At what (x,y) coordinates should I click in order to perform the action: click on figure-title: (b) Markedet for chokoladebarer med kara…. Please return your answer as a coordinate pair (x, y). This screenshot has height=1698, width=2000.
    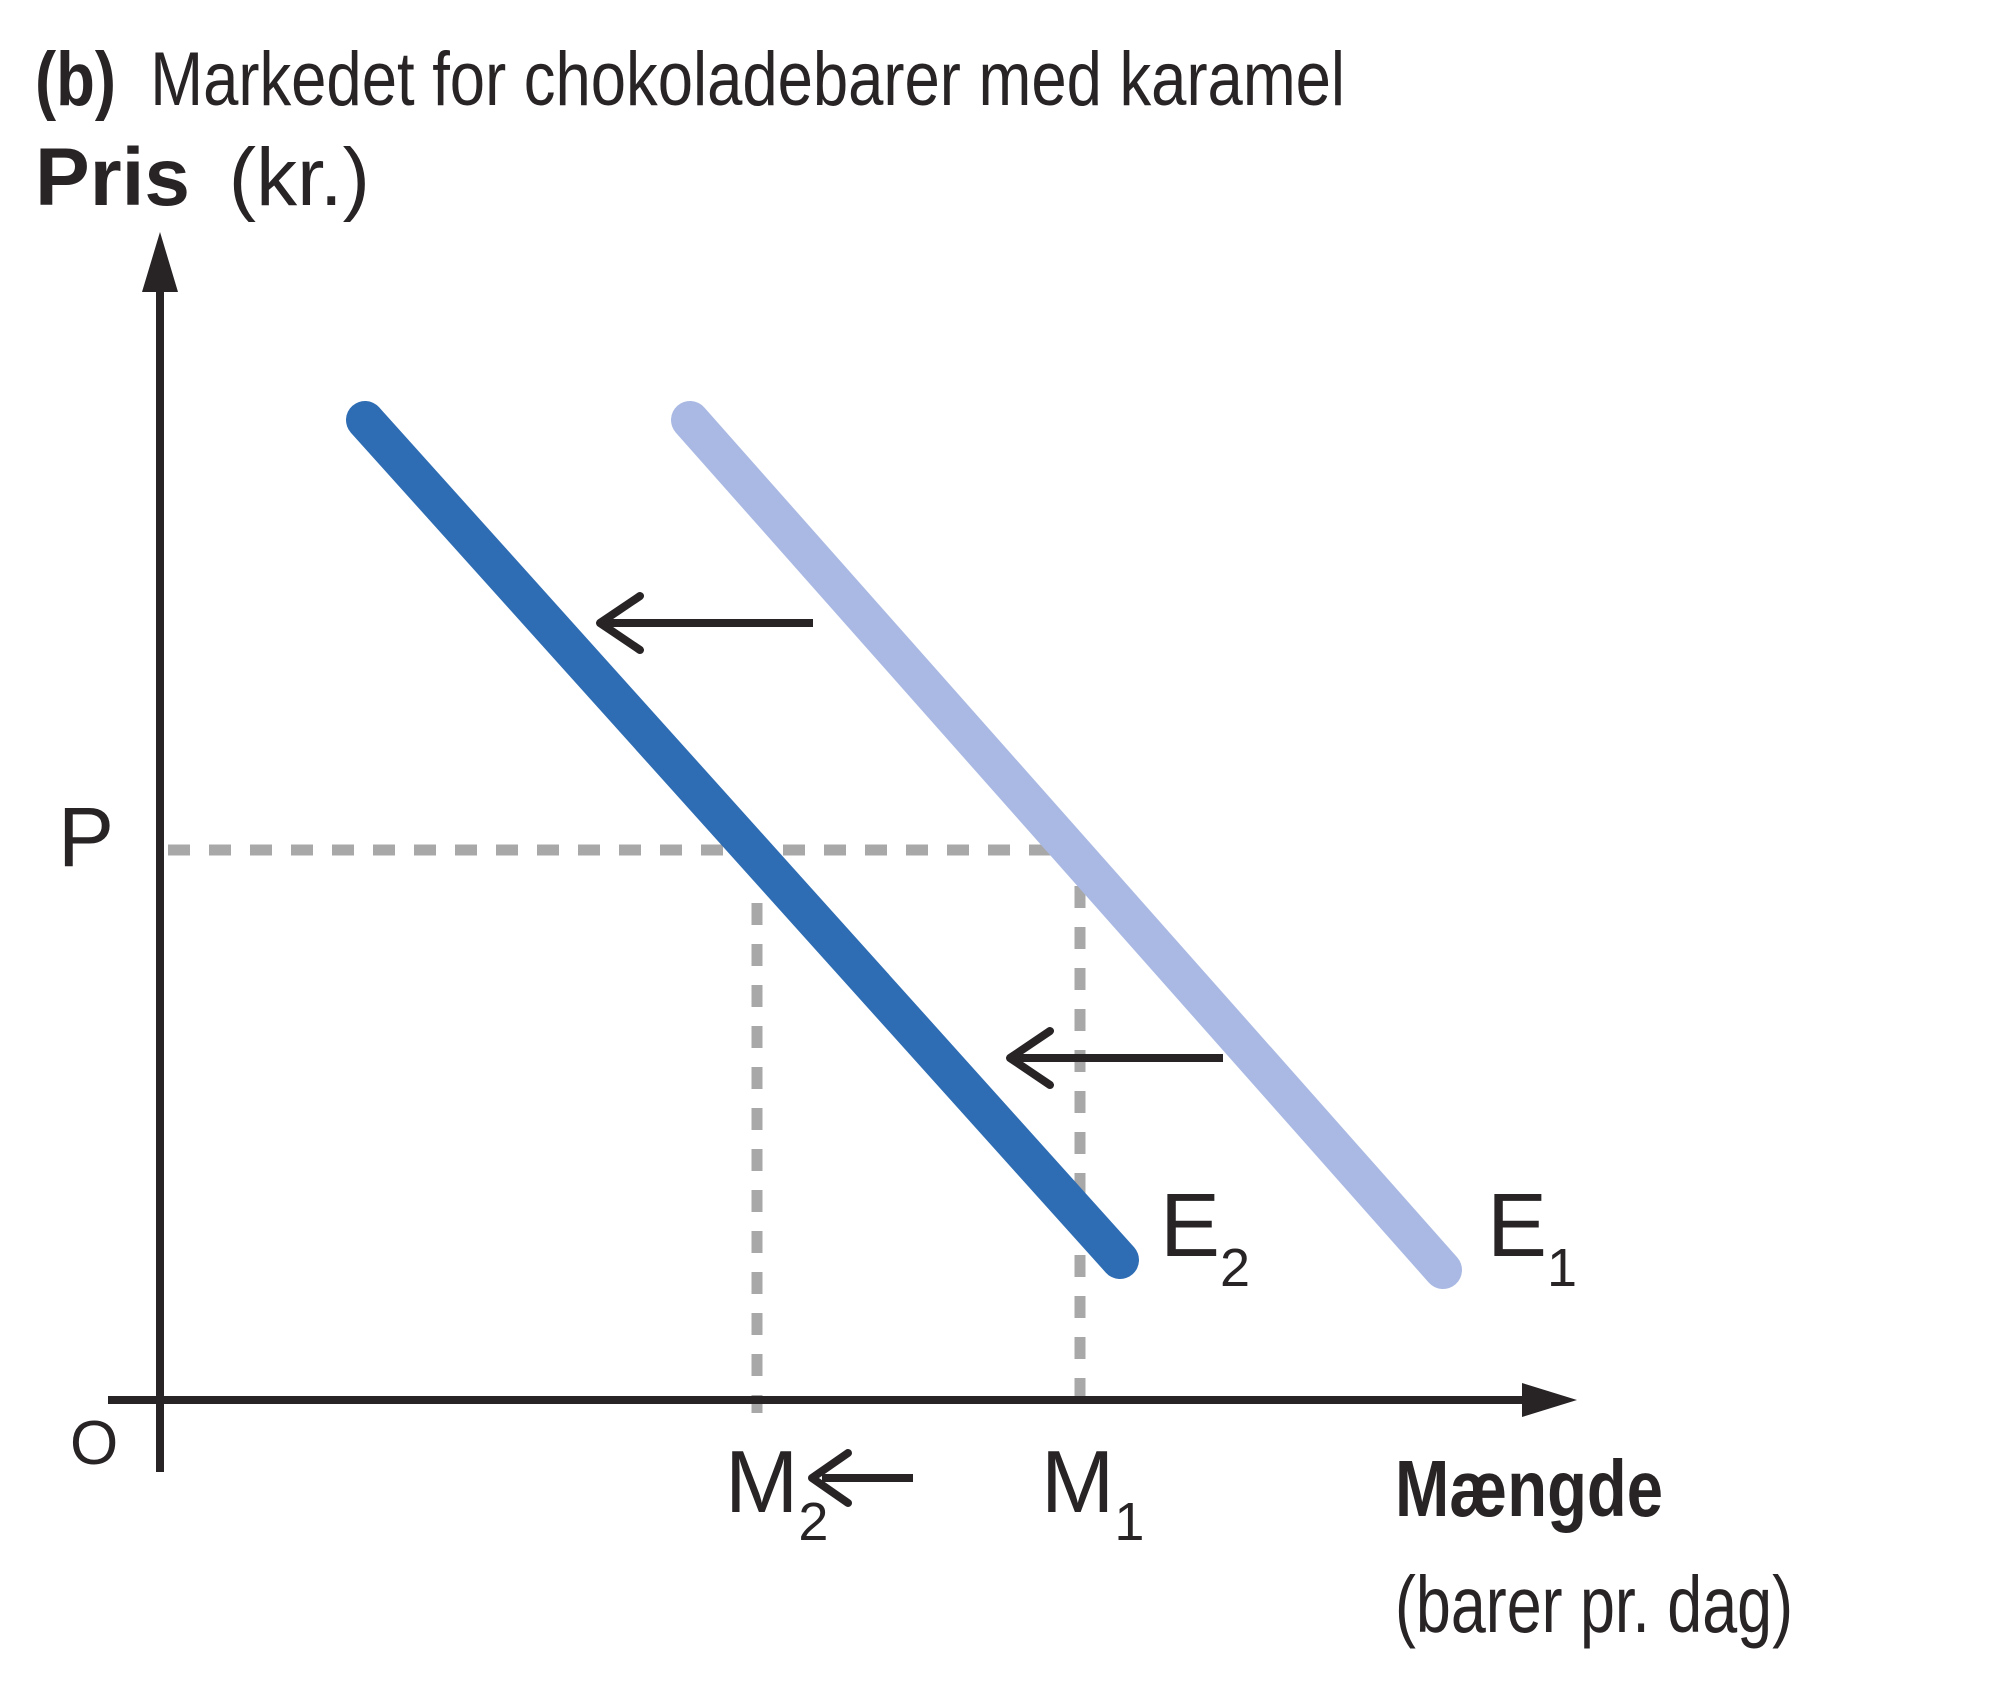
    Looking at the image, I should click on (690, 79).